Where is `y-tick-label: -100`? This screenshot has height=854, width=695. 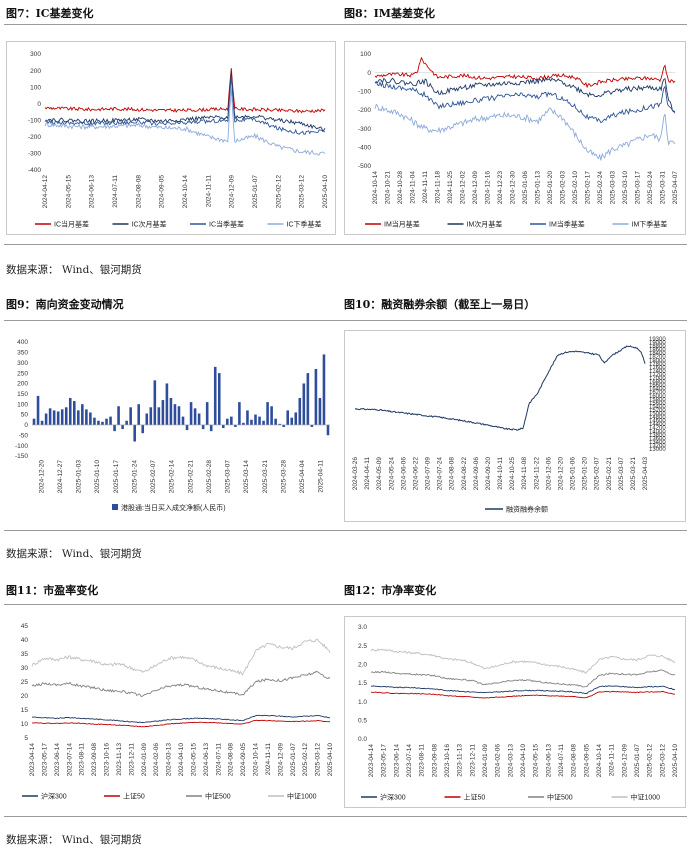 y-tick-label: -100 is located at coordinates (364, 92).